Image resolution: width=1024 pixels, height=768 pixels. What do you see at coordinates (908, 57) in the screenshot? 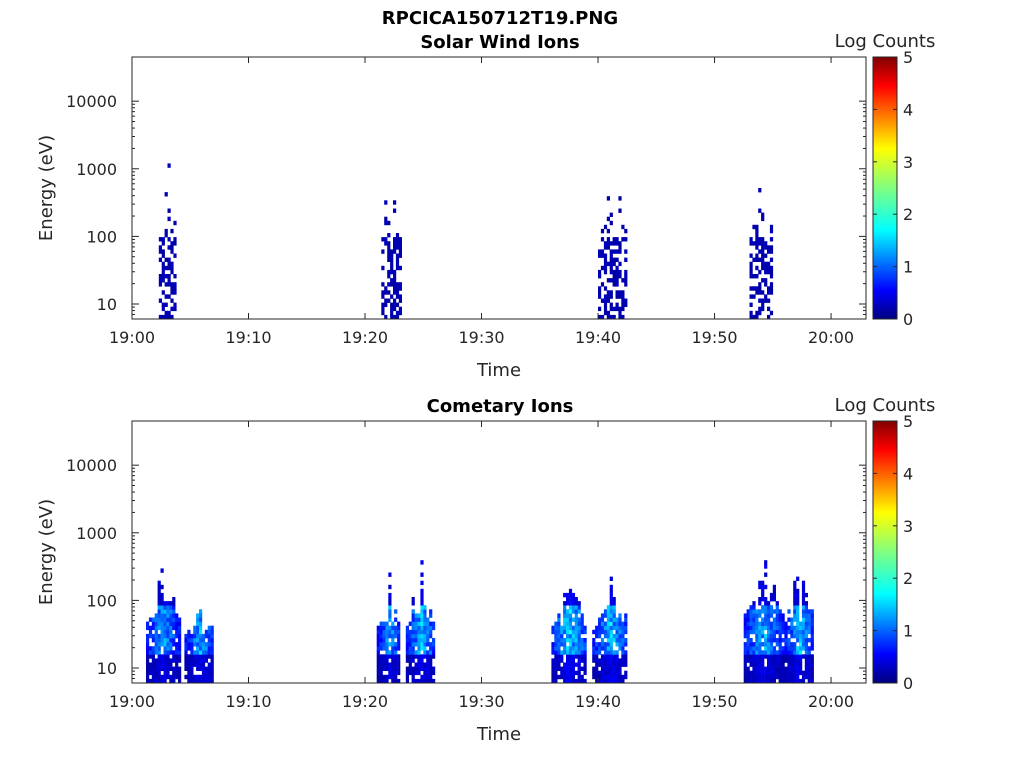
I see `colorbar-tick-label: 5` at bounding box center [908, 57].